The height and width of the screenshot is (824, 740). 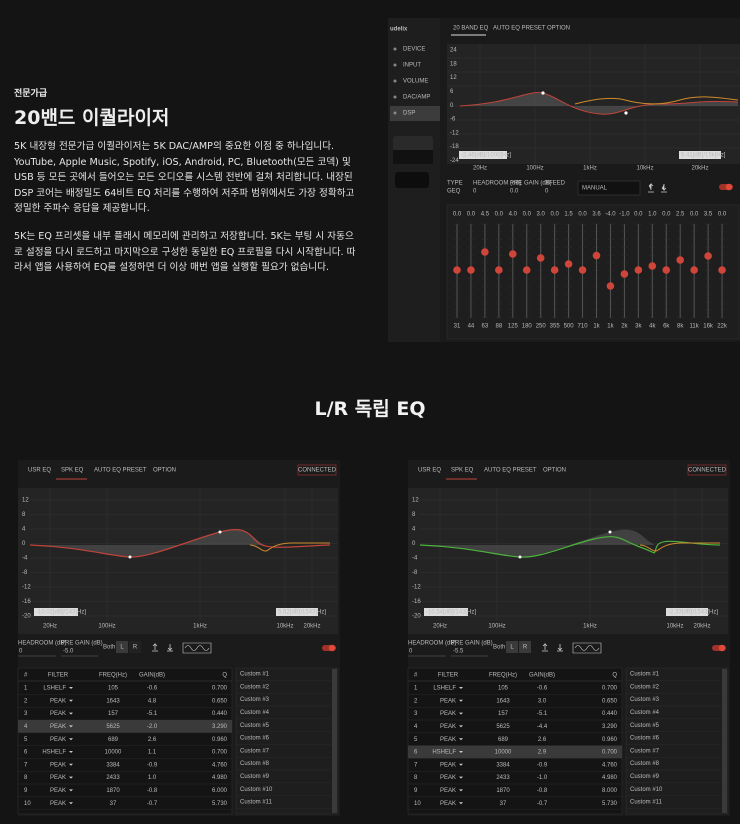 I want to click on curve-point, so click(x=220, y=532).